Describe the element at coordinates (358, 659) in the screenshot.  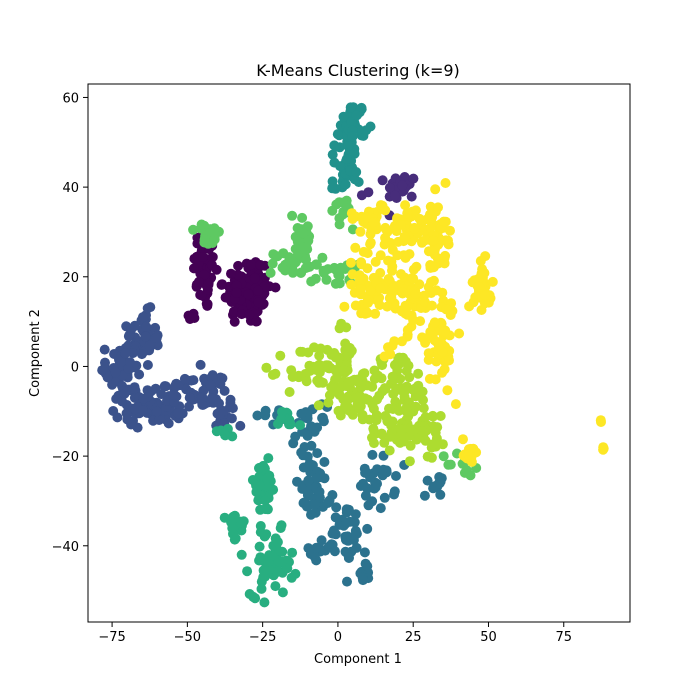
I see `x-axis-label: Component 1` at that location.